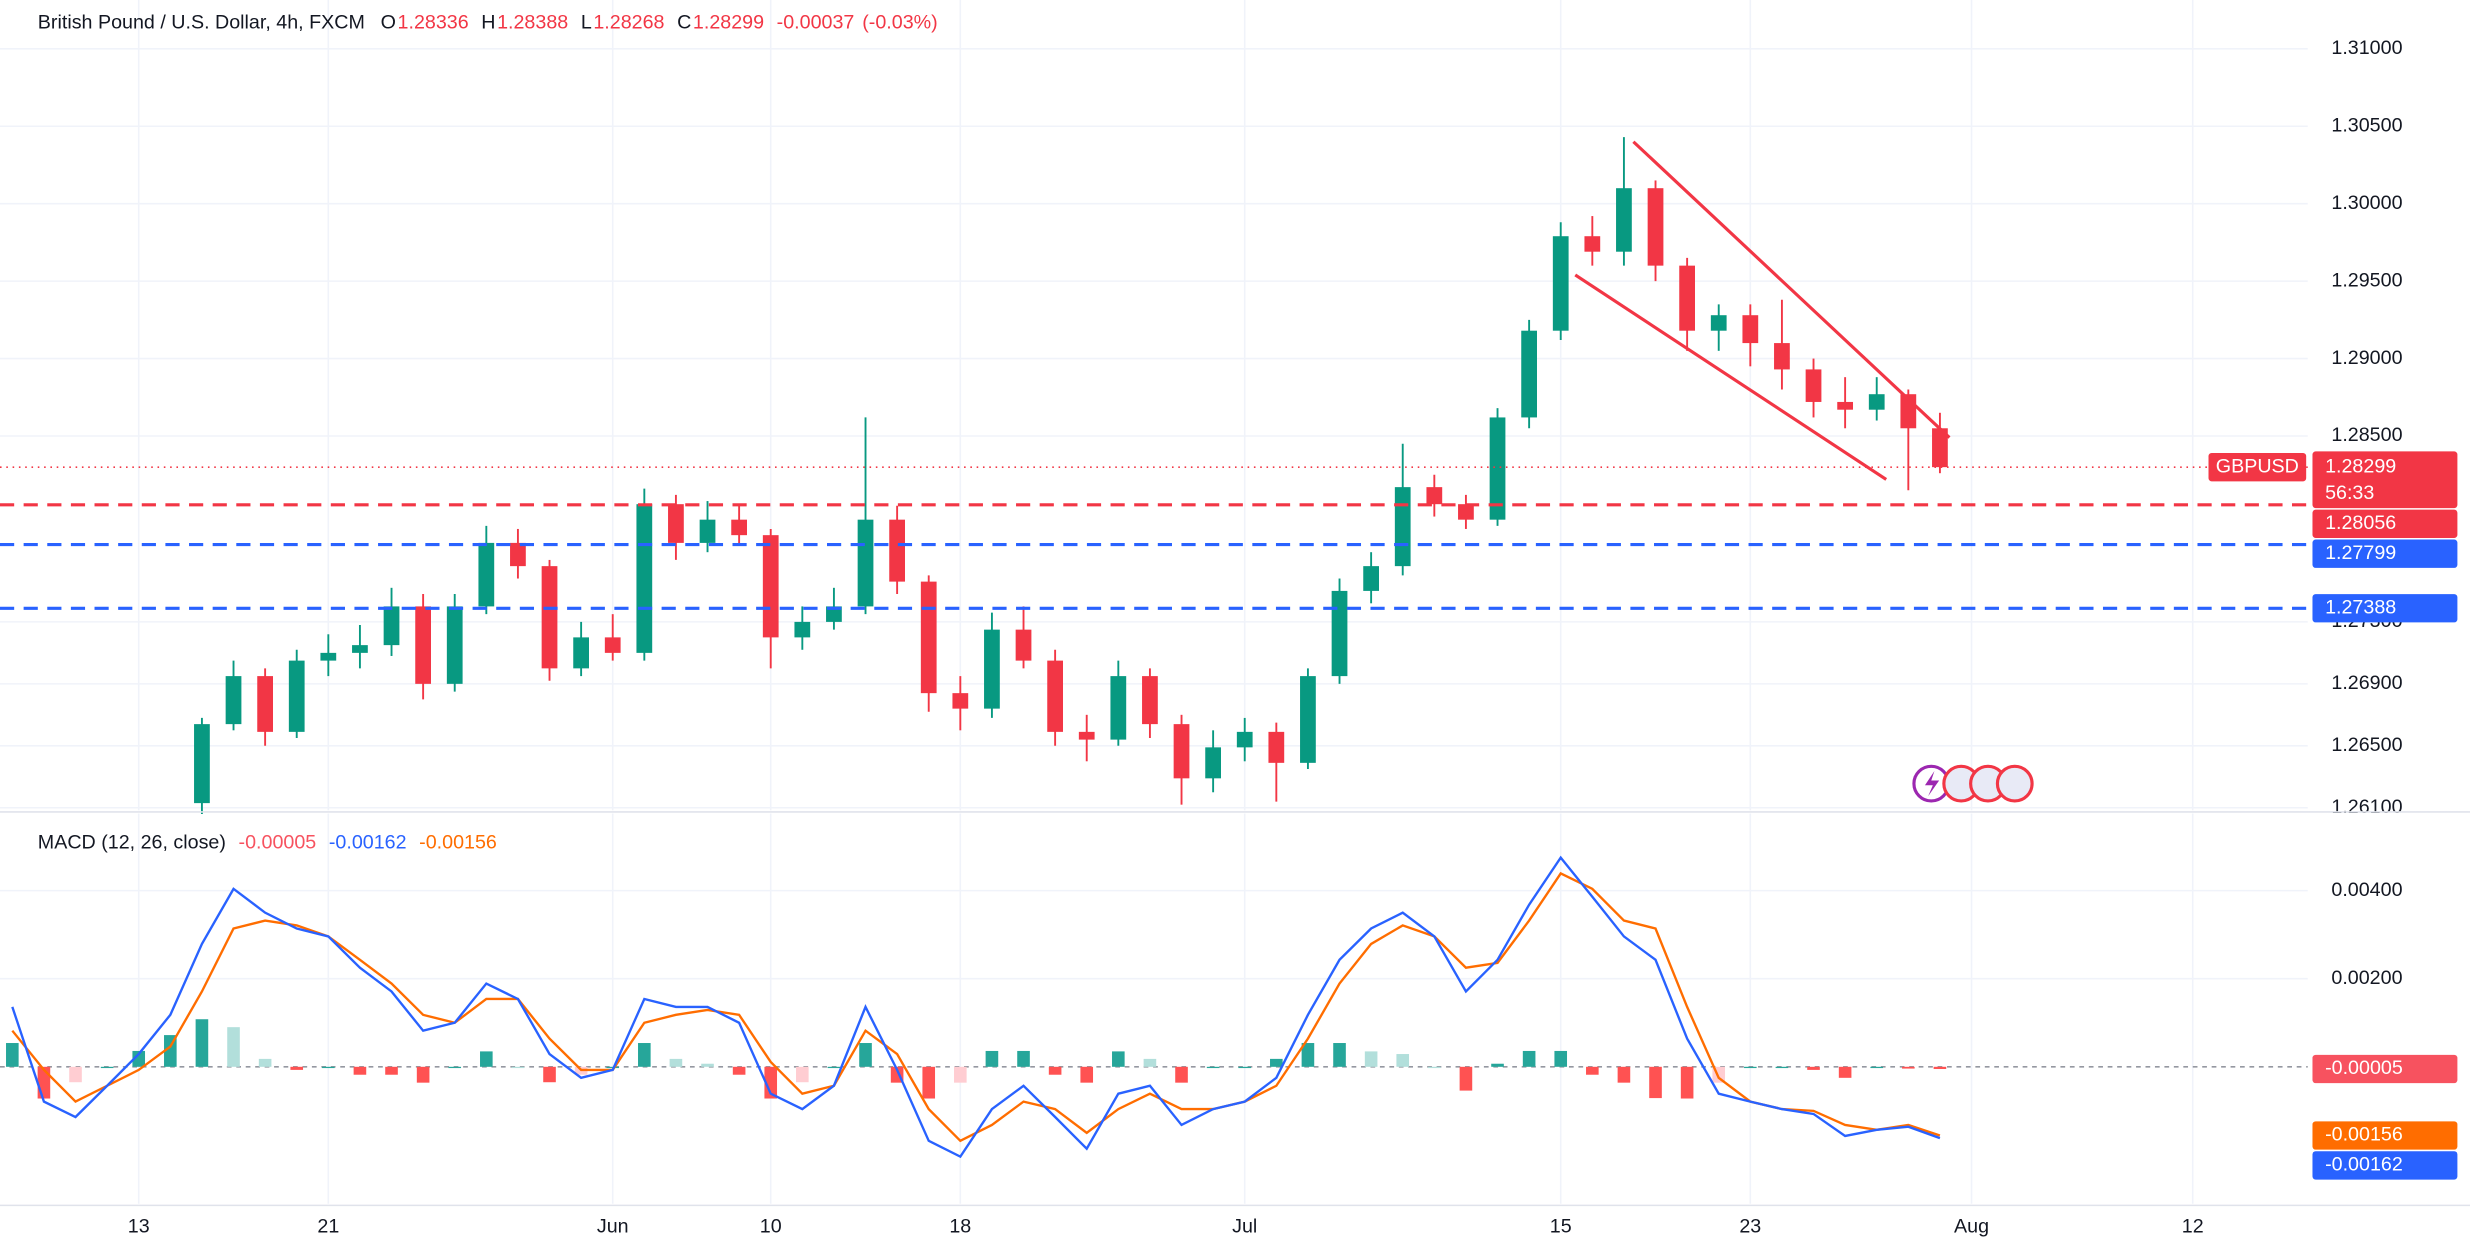 Image resolution: width=2470 pixels, height=1251 pixels. What do you see at coordinates (2364, 1135) in the screenshot?
I see `signal-value-label: -0.00156` at bounding box center [2364, 1135].